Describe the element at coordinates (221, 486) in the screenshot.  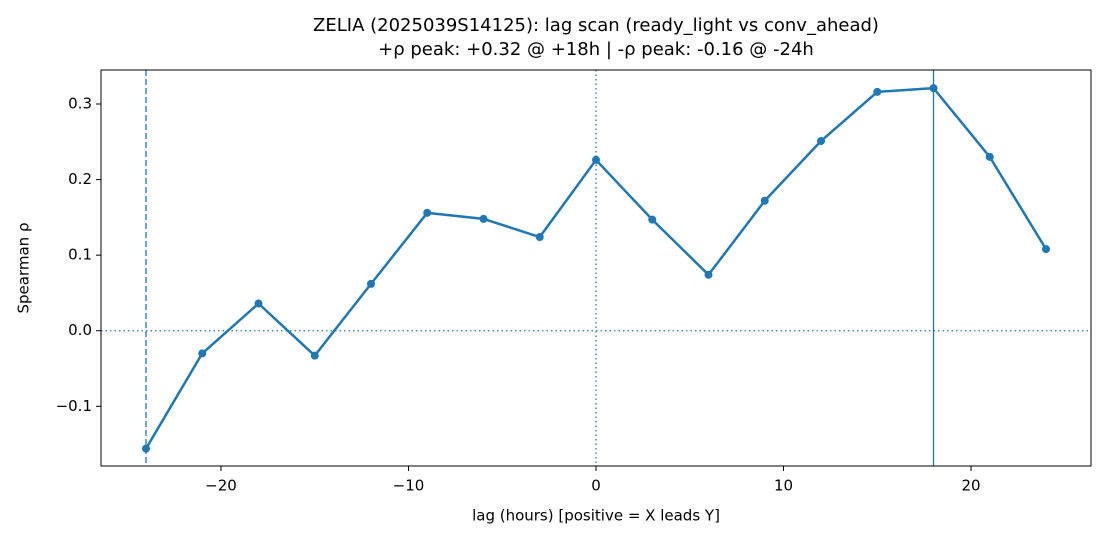
I see `x-tick-label: −20` at that location.